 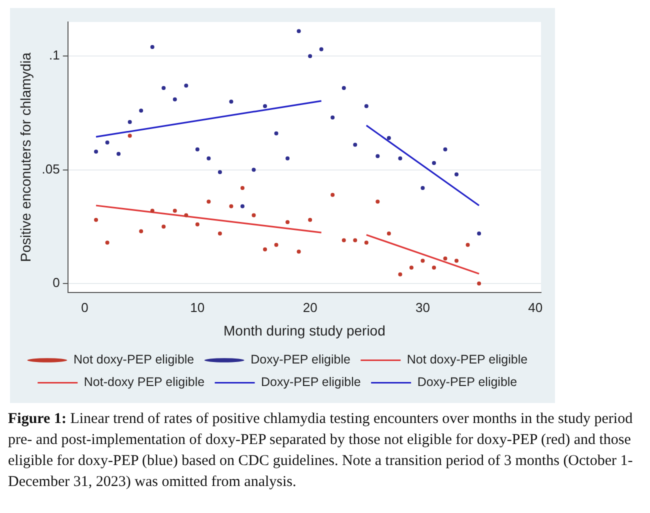 I want to click on x-tick-label: 10, so click(x=197, y=307).